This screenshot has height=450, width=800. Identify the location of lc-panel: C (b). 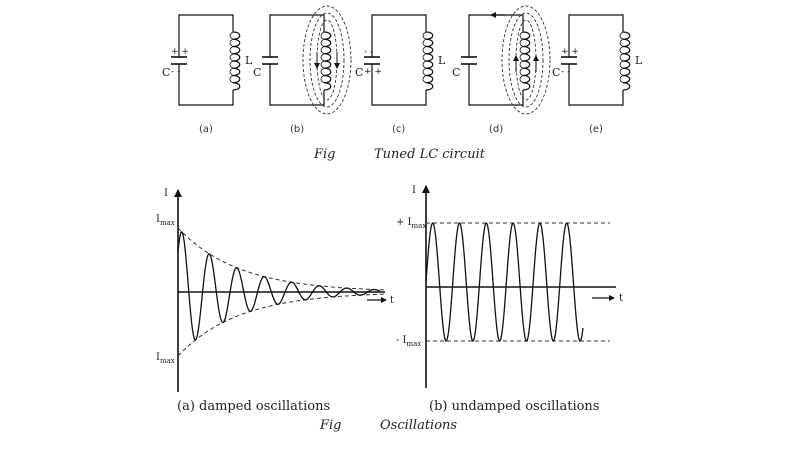
(302, 70).